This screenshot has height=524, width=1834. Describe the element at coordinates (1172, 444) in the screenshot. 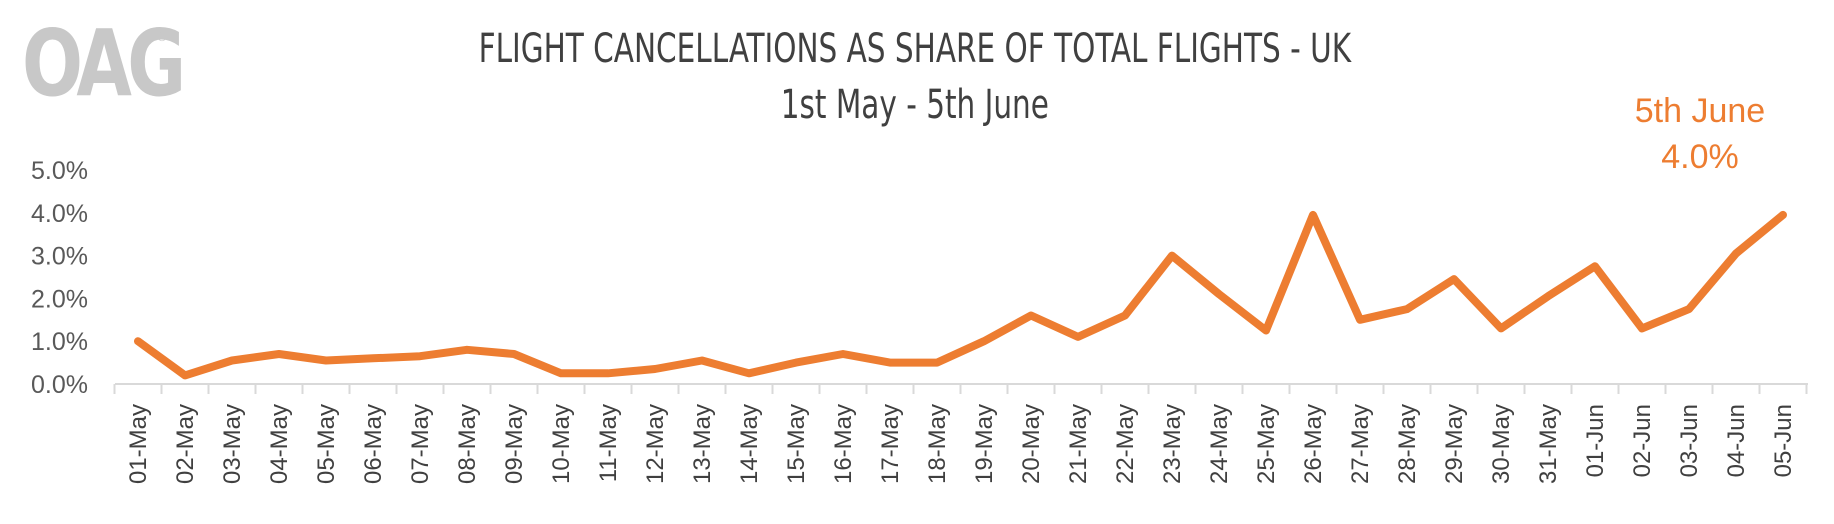

I see `x-tick-label: 23-May` at that location.